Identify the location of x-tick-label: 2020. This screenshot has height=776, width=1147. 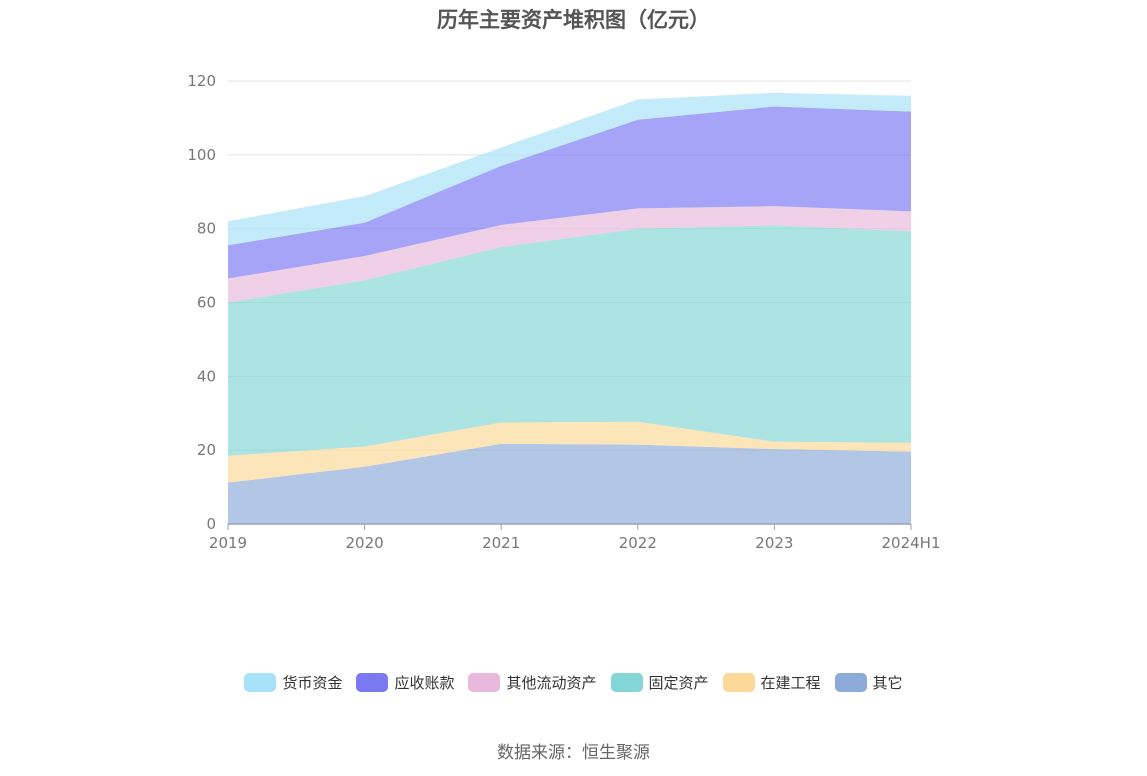
(365, 543).